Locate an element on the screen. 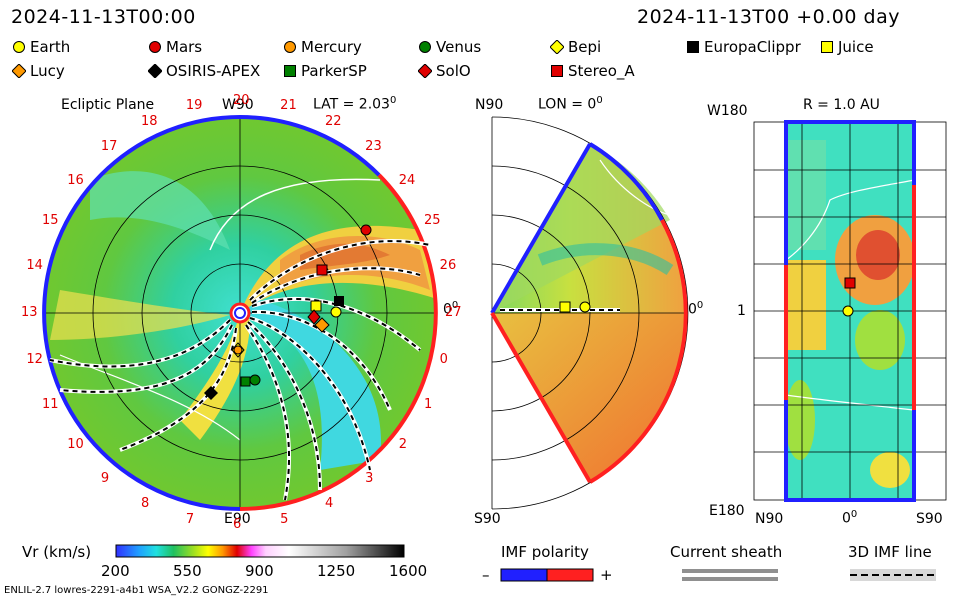 The width and height of the screenshot is (960, 600). legend-label: Stereo_A is located at coordinates (601, 71).